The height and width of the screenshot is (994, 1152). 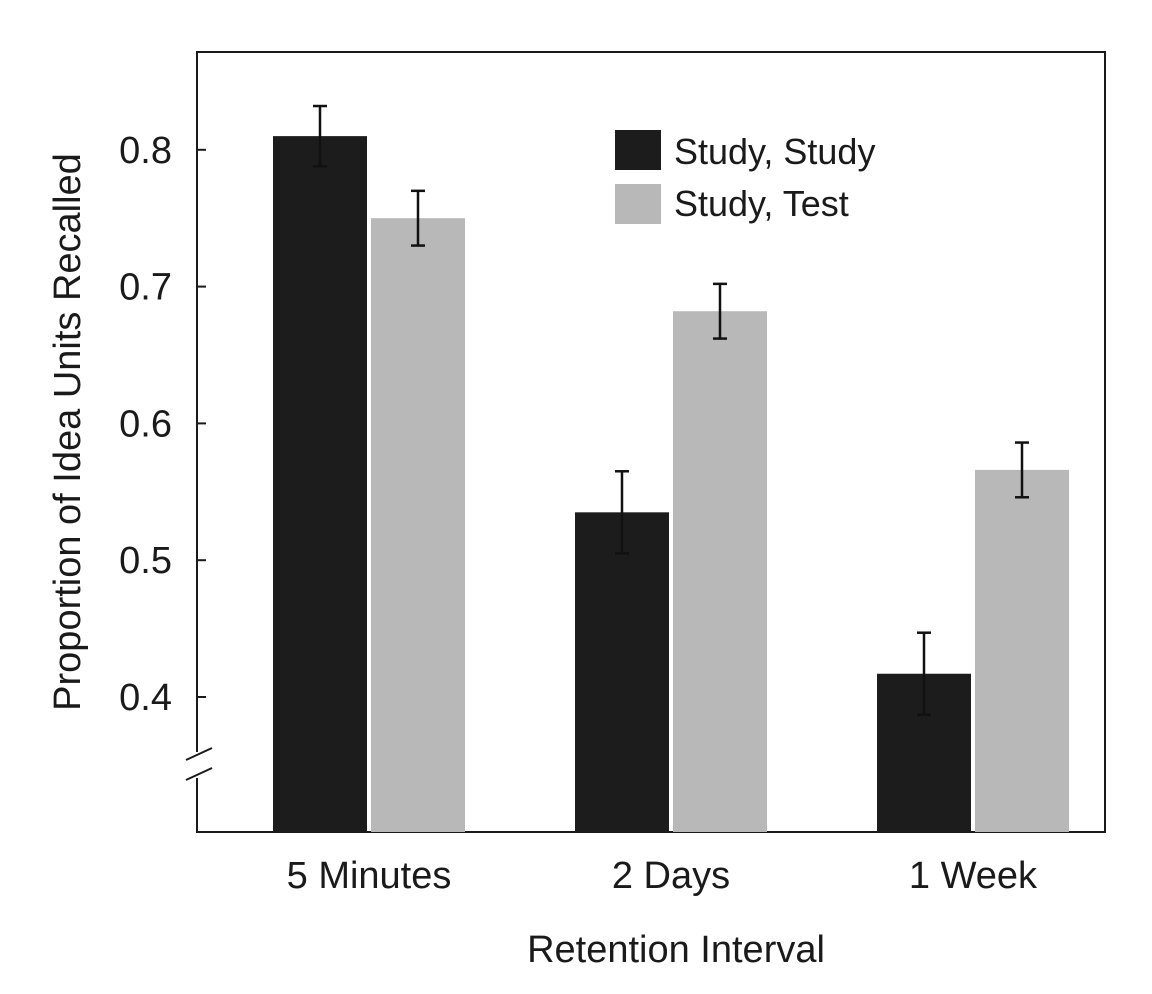 I want to click on y-tick-label: 0.8, so click(x=145, y=151).